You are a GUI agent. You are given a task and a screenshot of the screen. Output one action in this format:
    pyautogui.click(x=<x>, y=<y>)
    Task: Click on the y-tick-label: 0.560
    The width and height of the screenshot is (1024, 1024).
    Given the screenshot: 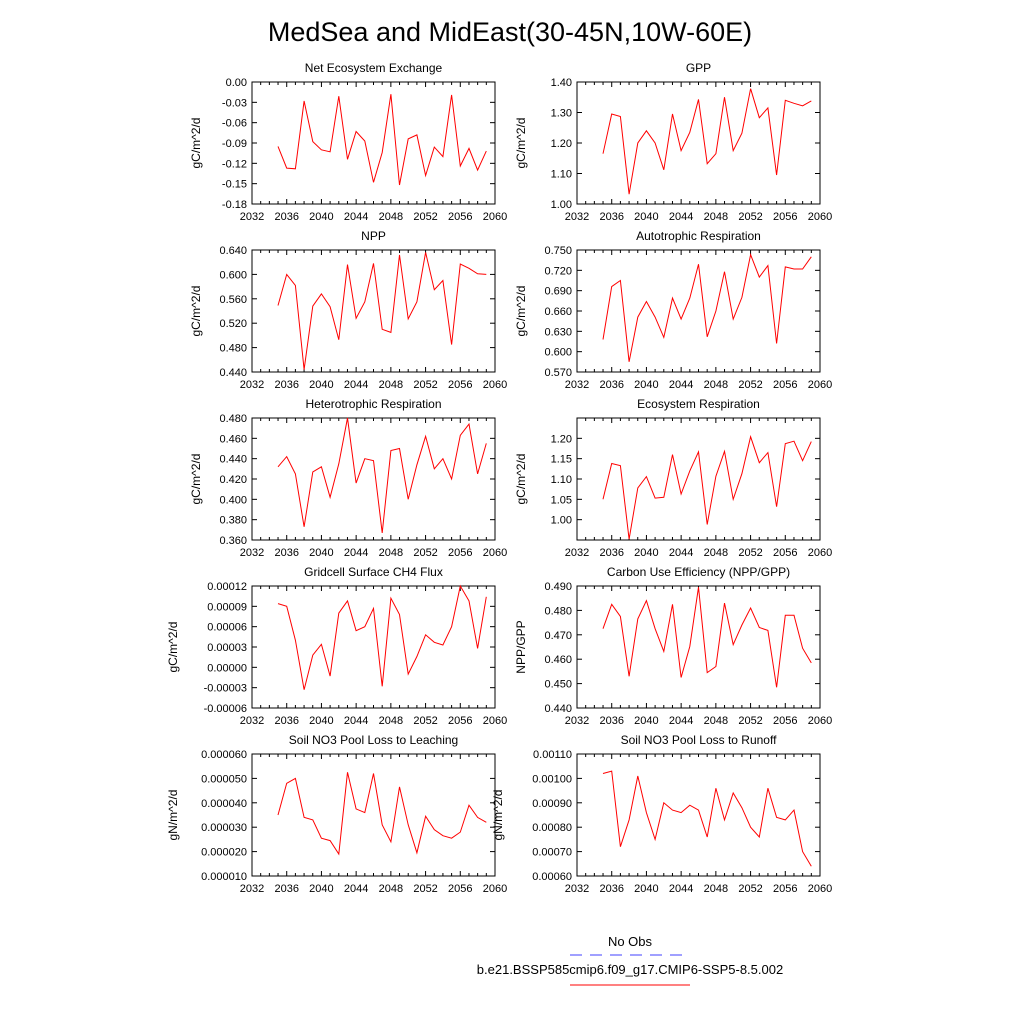 What is the action you would take?
    pyautogui.click(x=233, y=300)
    